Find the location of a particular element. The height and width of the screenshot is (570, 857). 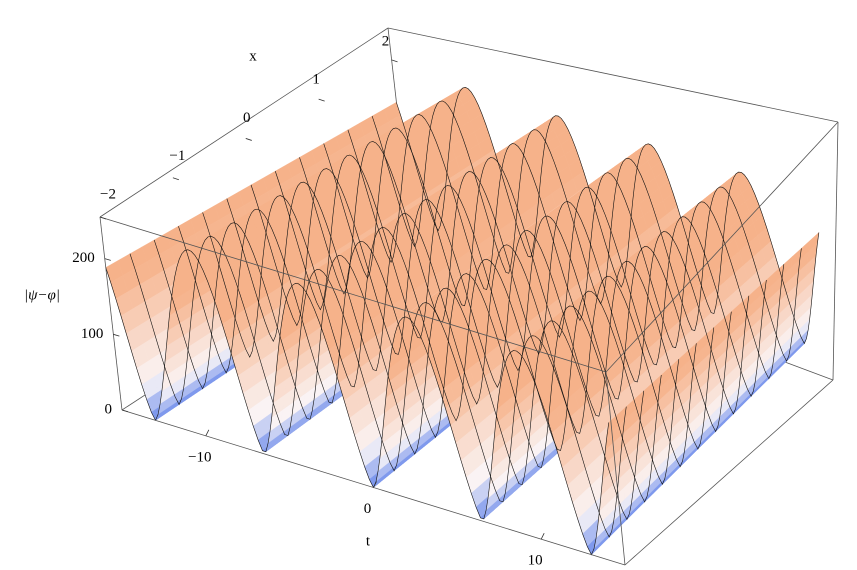

x-tick-label: −2 is located at coordinates (108, 194).